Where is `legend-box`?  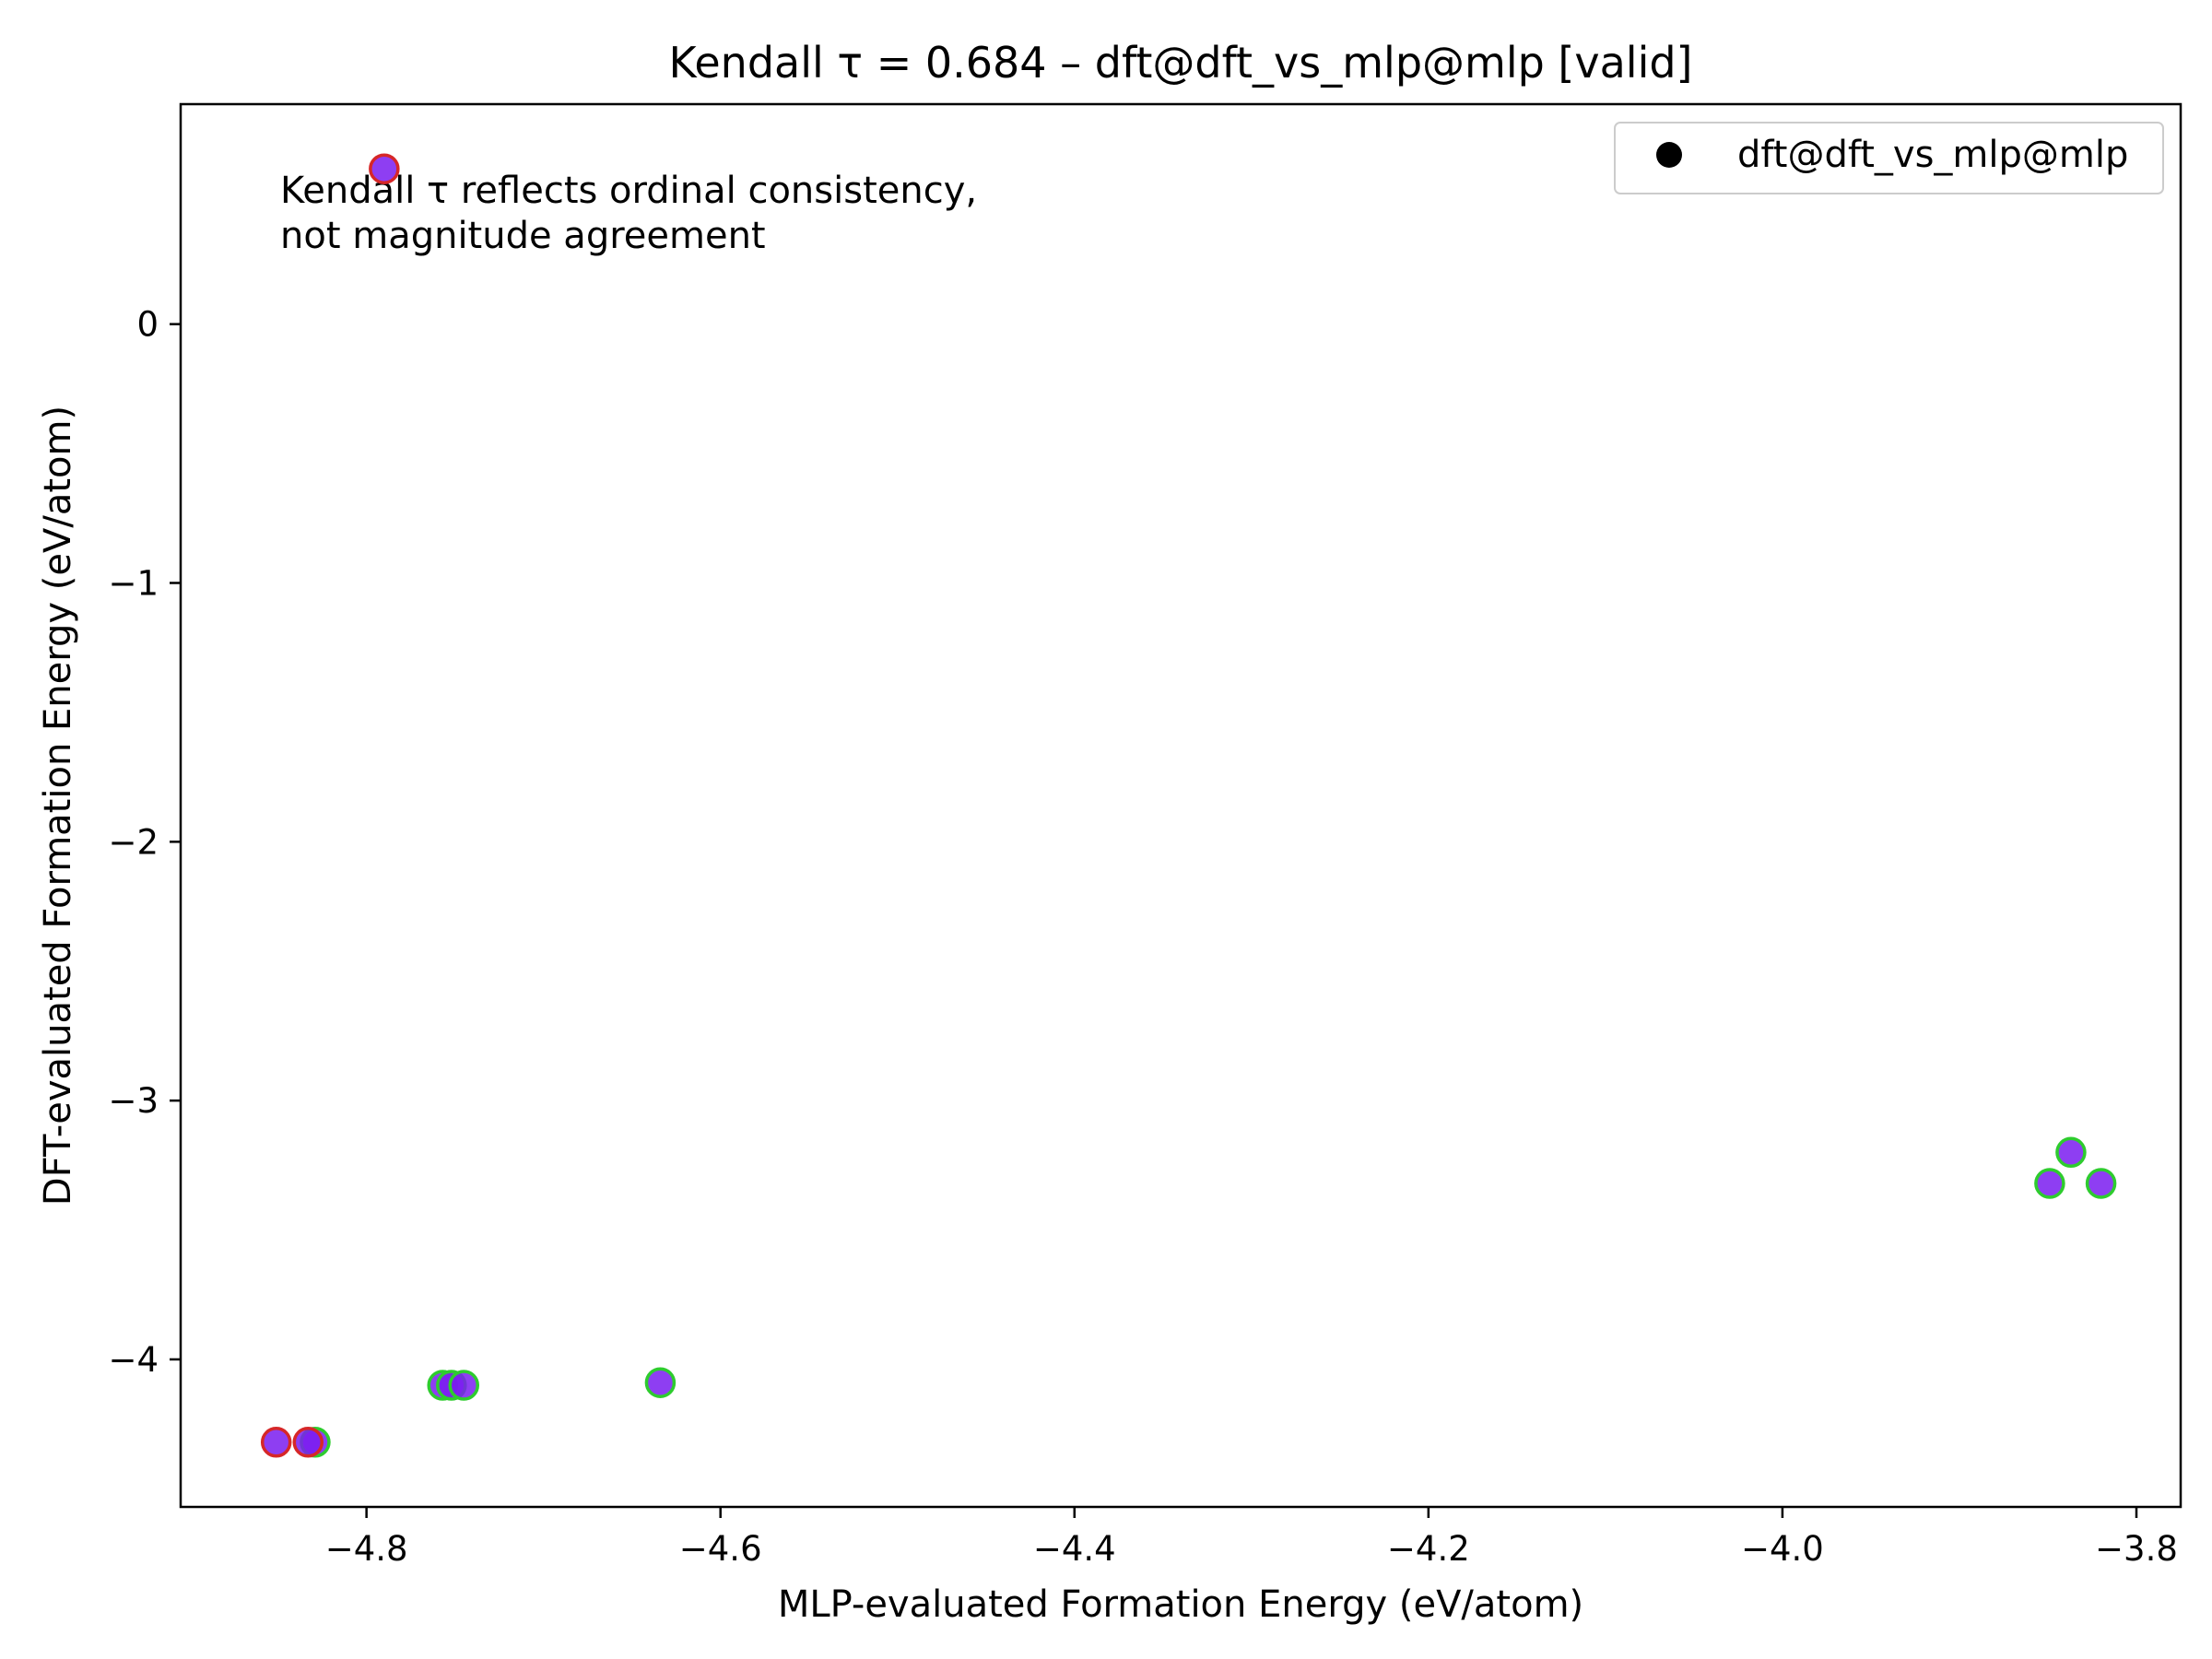
legend-box is located at coordinates (1889, 158).